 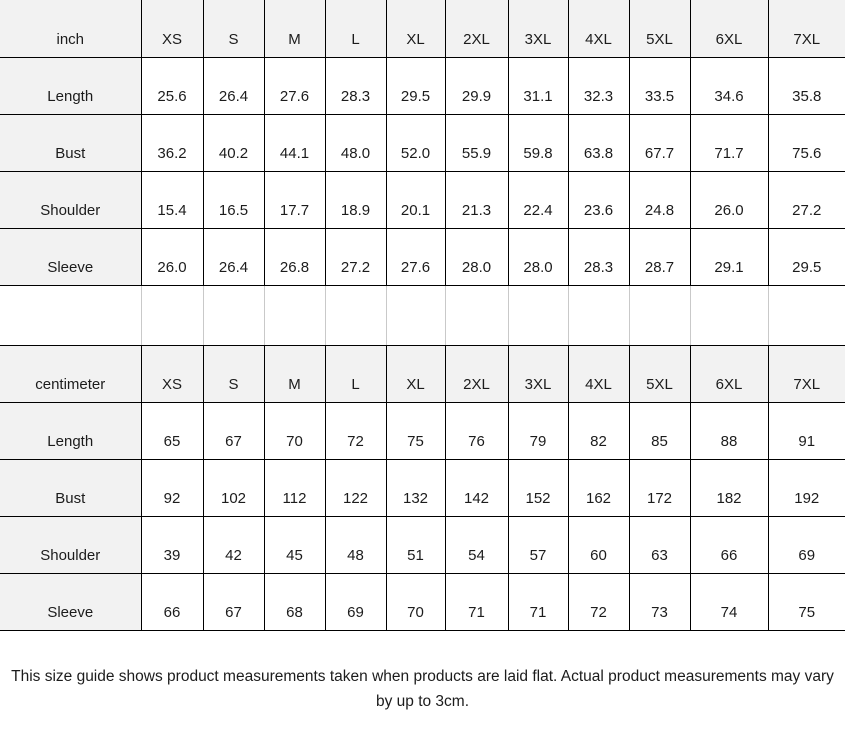 What do you see at coordinates (538, 29) in the screenshot?
I see `size-header-cell: 3XL` at bounding box center [538, 29].